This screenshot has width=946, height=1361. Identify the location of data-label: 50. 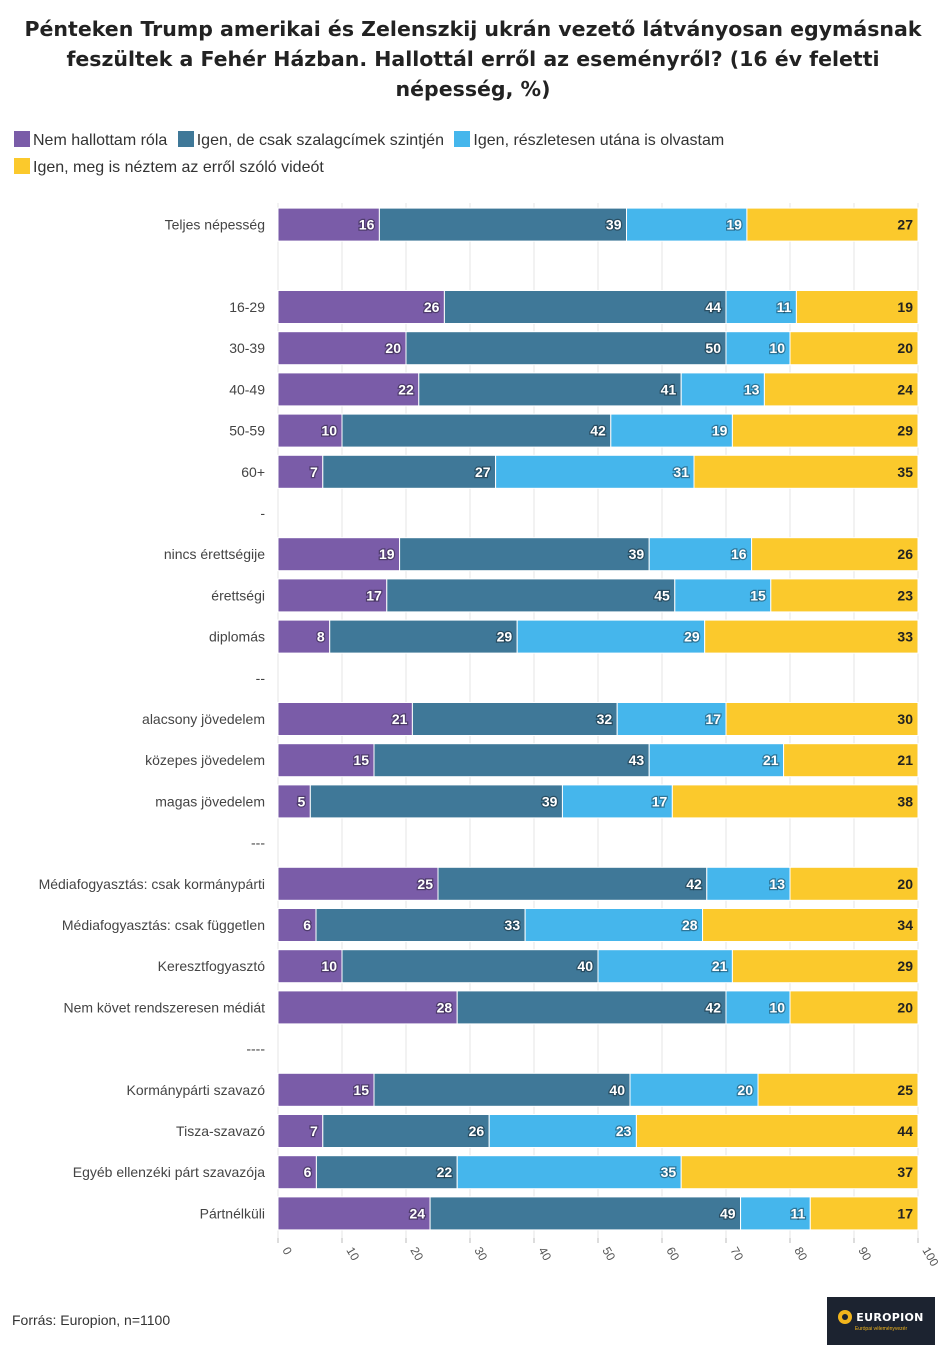
(713, 348).